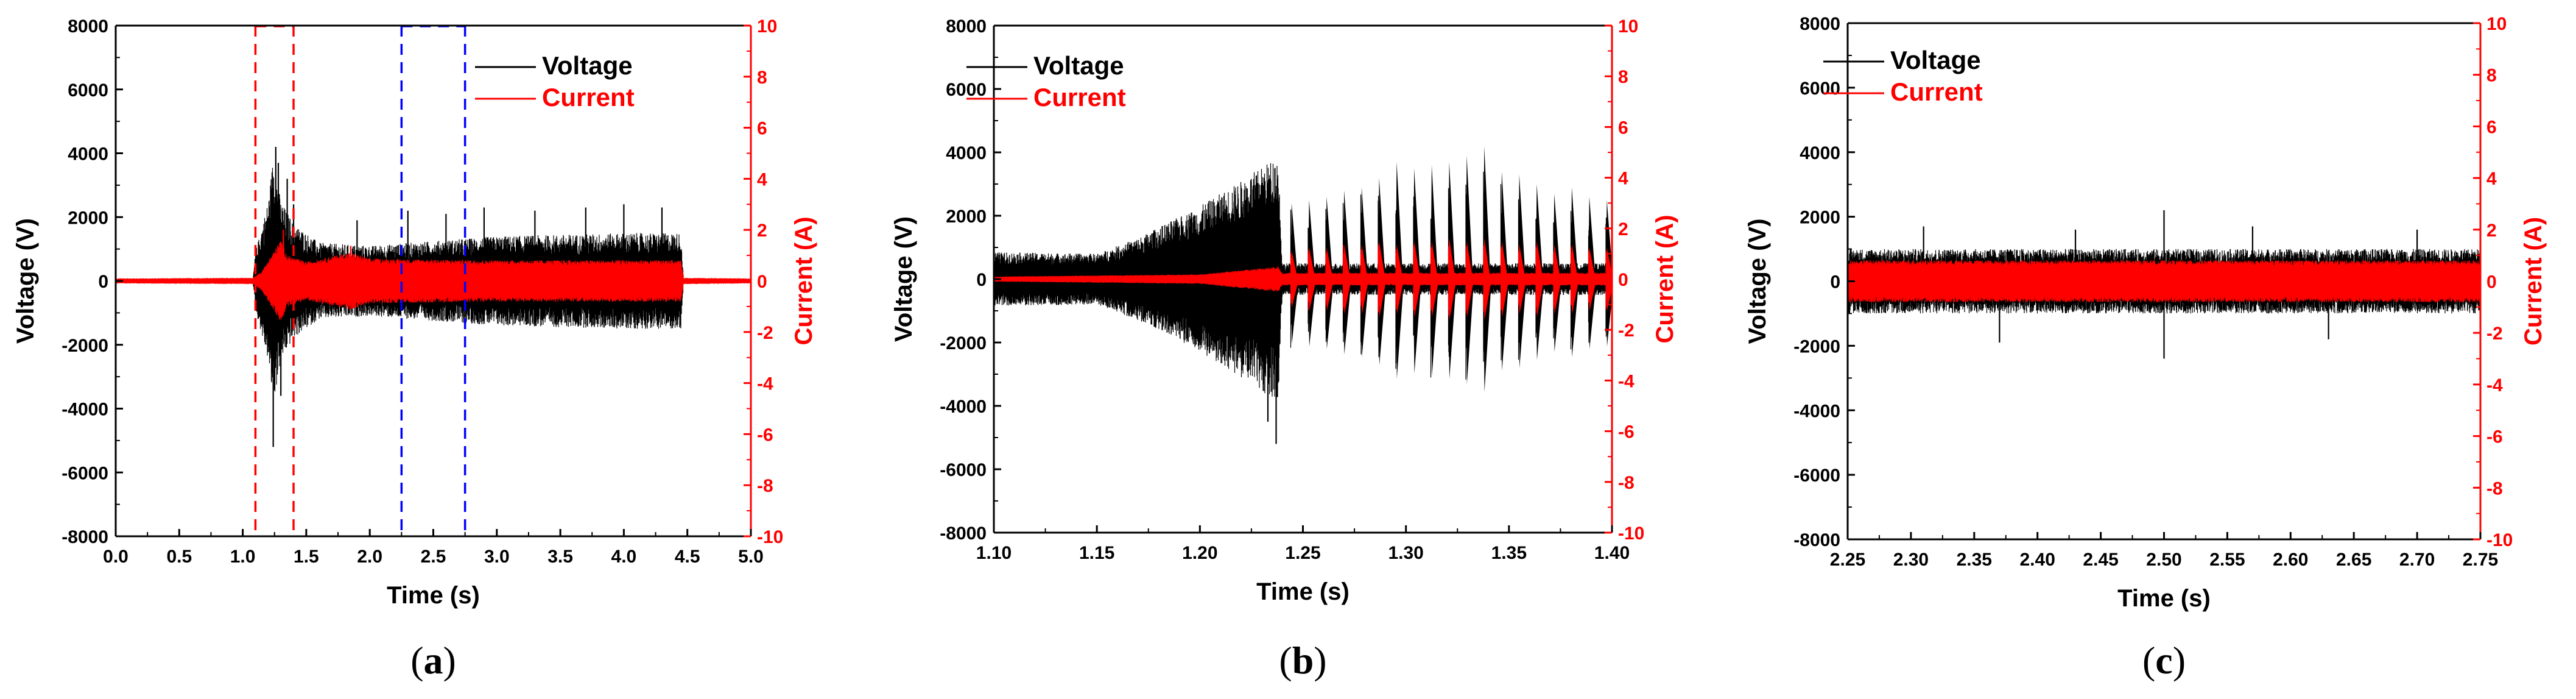 The image size is (2576, 699). I want to click on x-tick-label: 1.20, so click(1199, 553).